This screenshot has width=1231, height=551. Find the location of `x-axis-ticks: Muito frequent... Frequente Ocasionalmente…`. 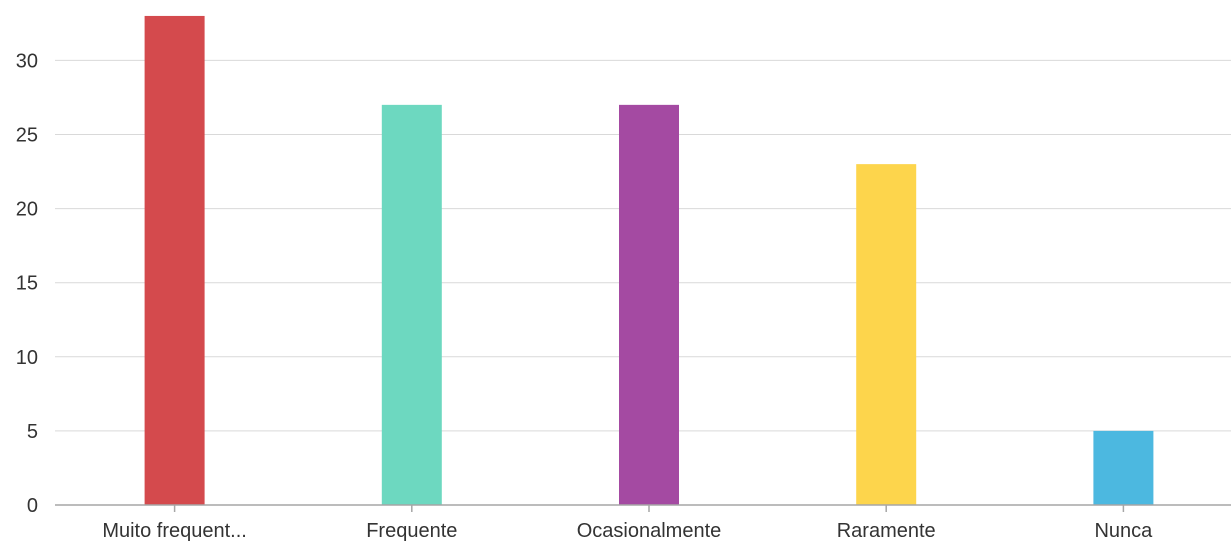

x-axis-ticks: Muito frequent... Frequente Ocasionalmente… is located at coordinates (627, 523).